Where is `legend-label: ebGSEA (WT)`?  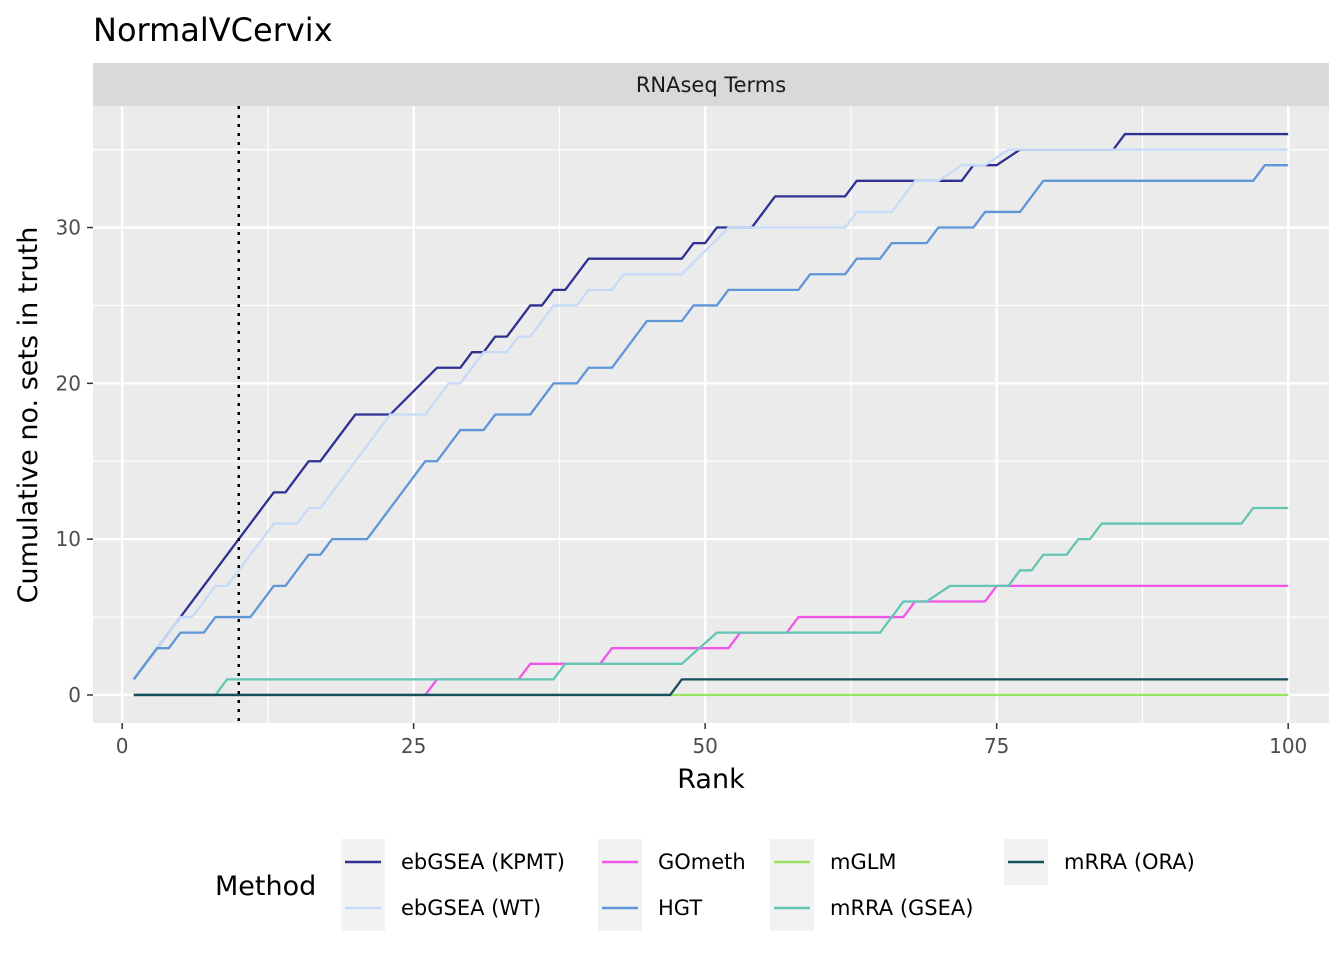
legend-label: ebGSEA (WT) is located at coordinates (471, 908).